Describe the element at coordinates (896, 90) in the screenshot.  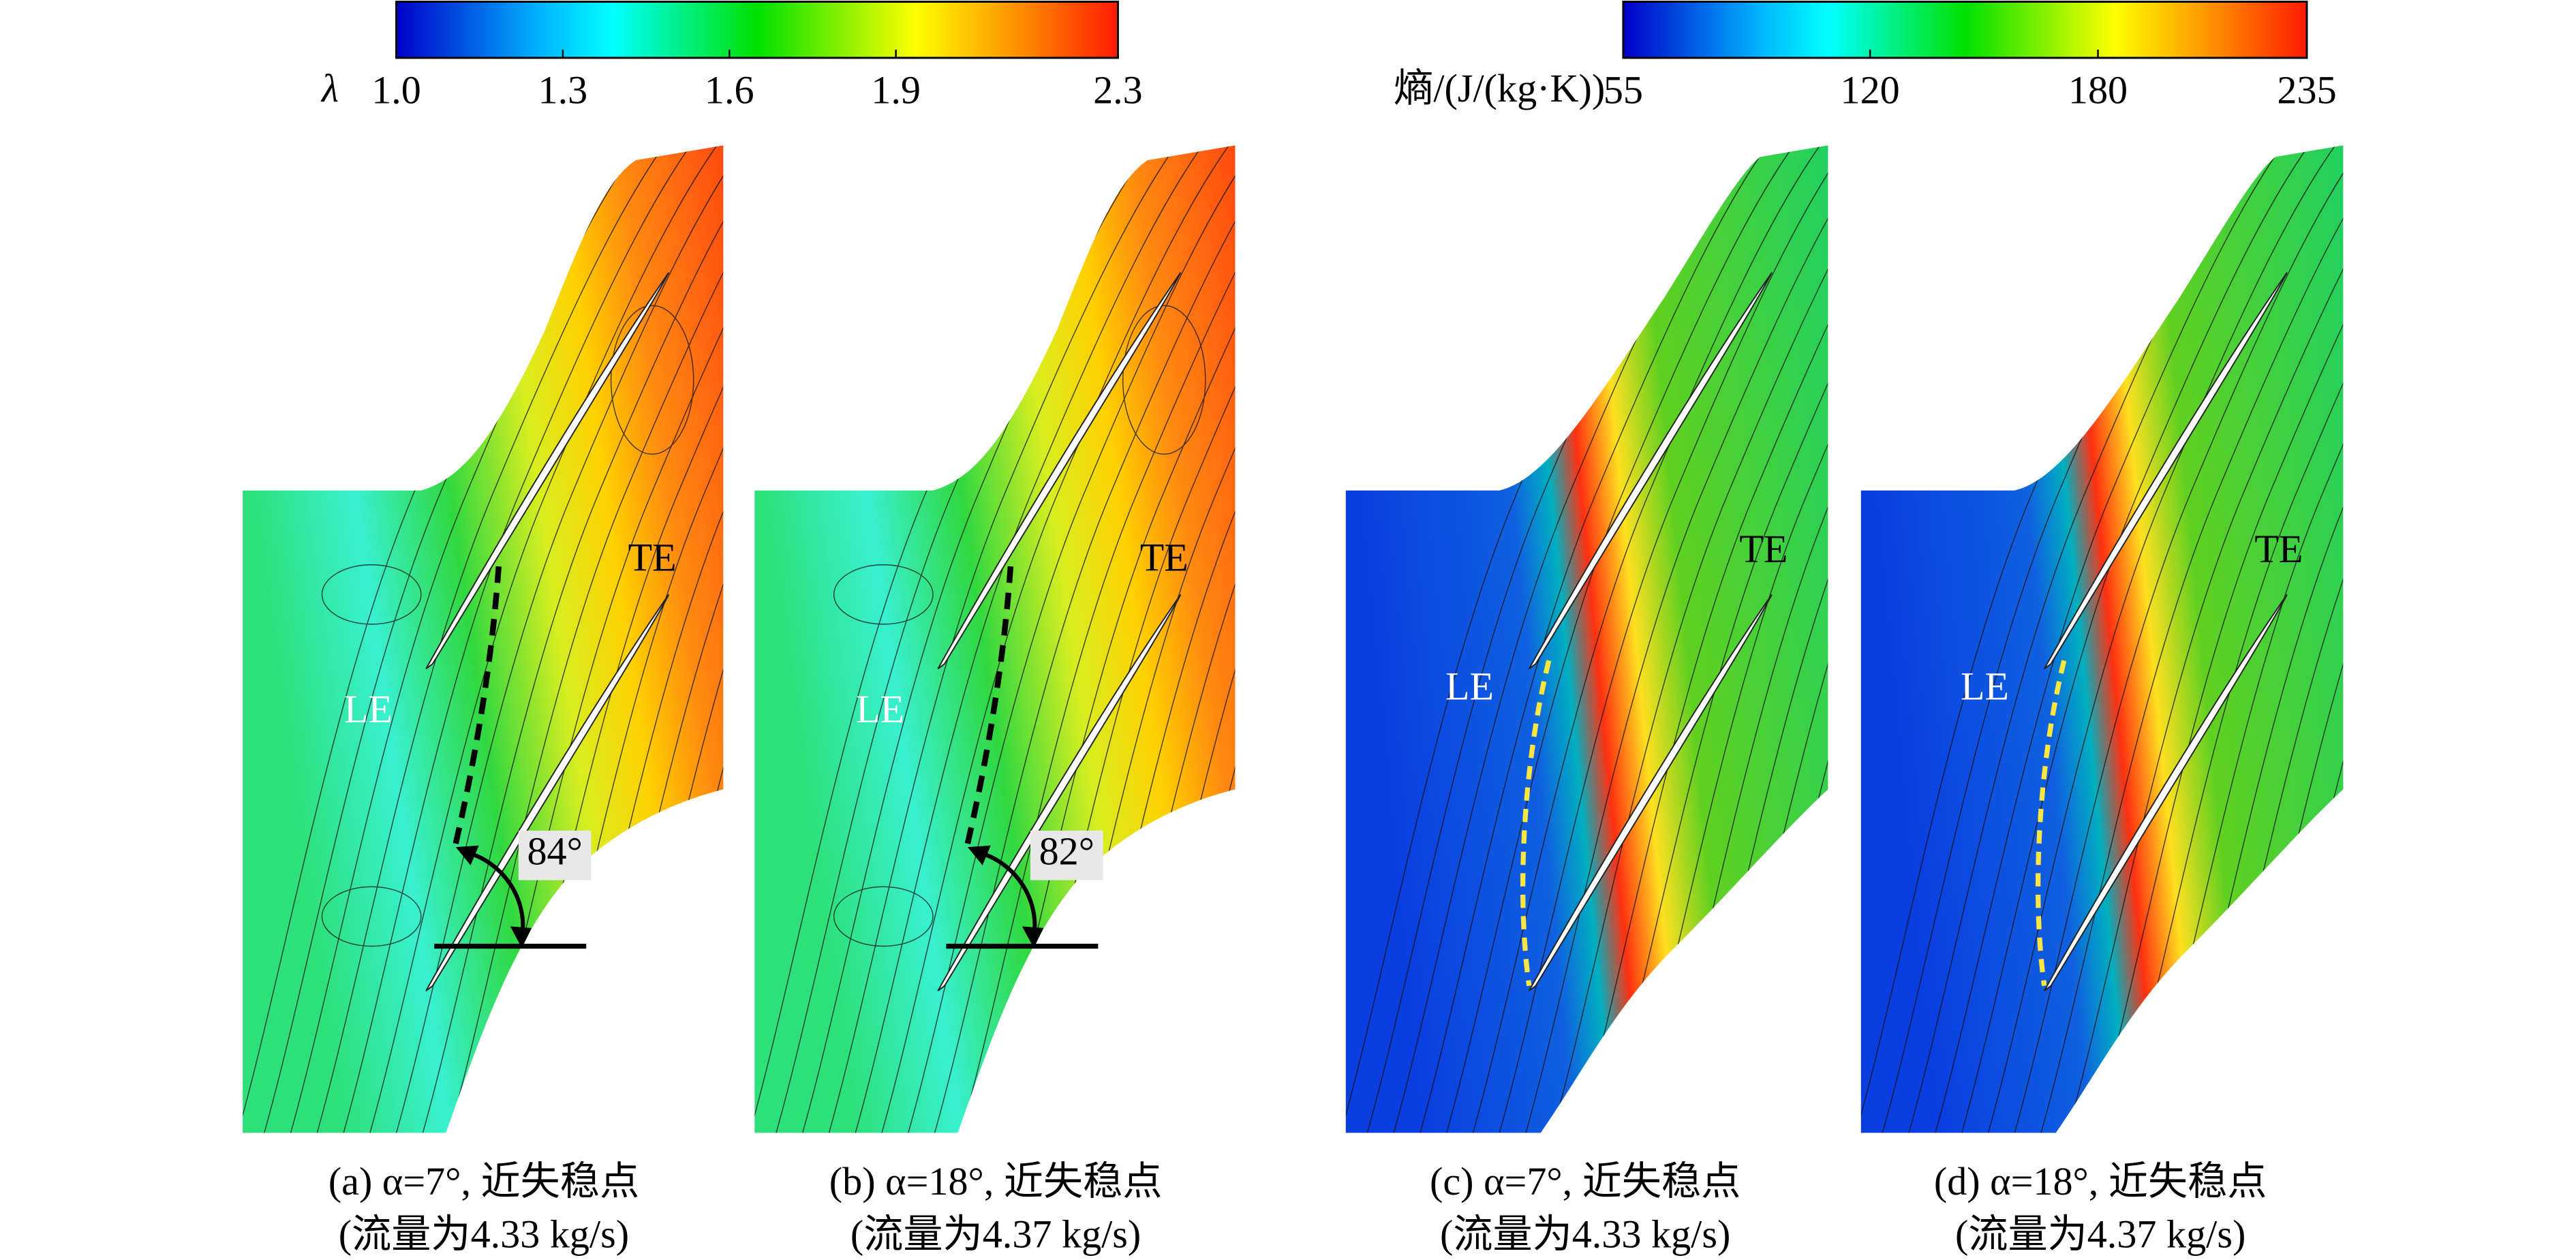
I see `colorbar-tick-label: 1.9` at that location.